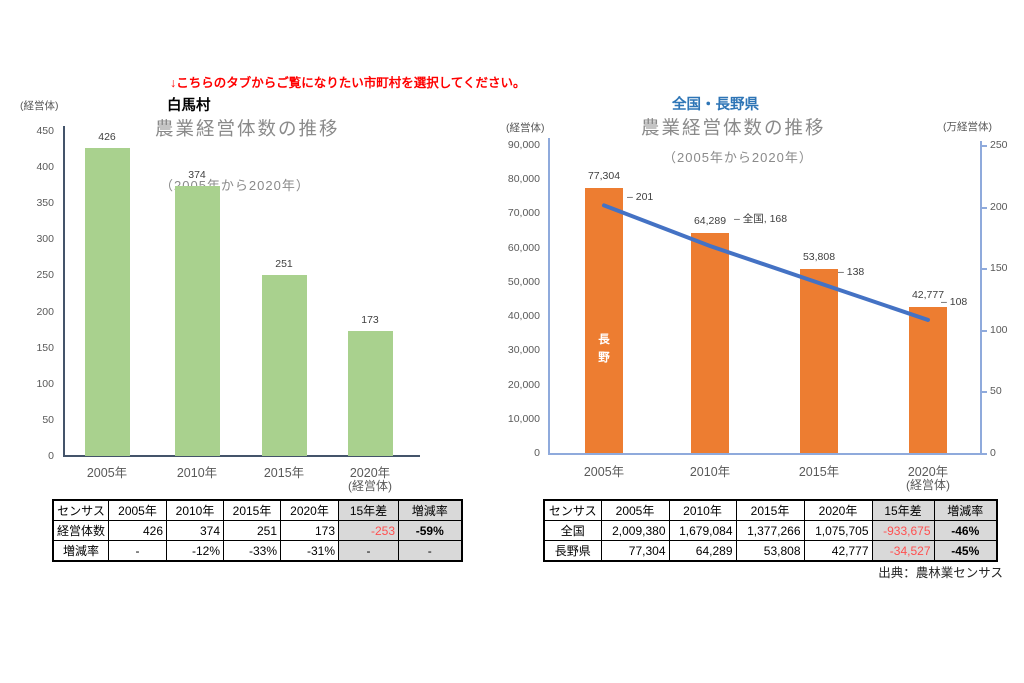  What do you see at coordinates (635, 551) in the screenshot?
I see `value-cell: 77,304` at bounding box center [635, 551].